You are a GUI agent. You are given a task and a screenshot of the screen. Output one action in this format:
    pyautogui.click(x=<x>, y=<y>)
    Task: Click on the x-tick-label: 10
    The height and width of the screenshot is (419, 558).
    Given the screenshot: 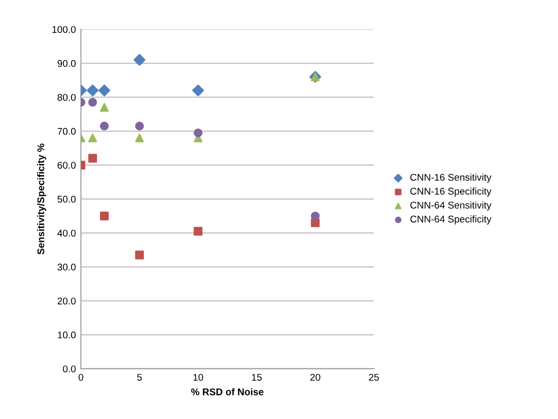 What is the action you would take?
    pyautogui.click(x=198, y=377)
    